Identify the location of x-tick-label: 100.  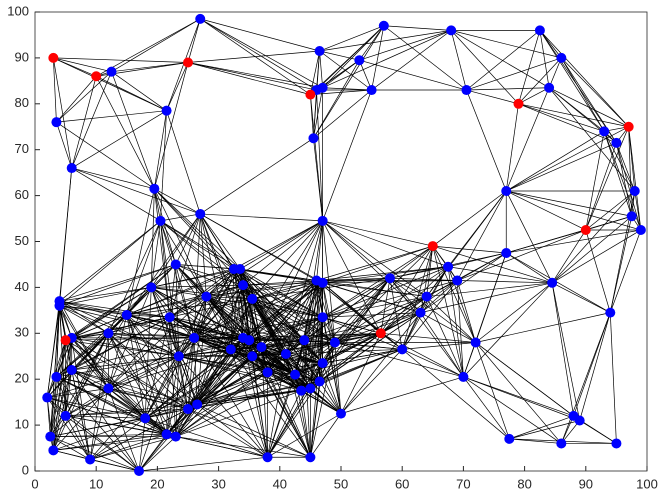
(647, 483).